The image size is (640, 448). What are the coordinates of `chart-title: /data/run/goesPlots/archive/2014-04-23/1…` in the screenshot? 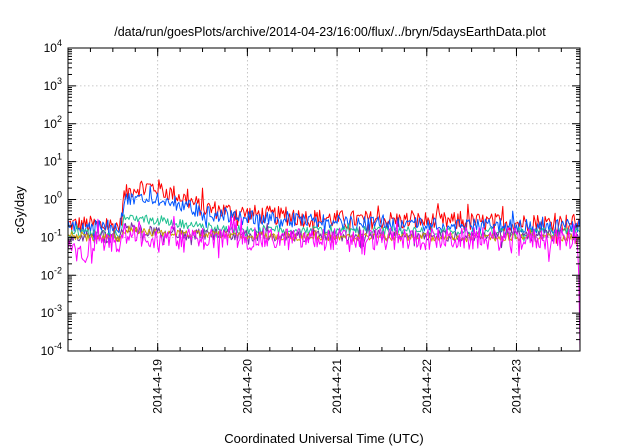 It's located at (330, 32).